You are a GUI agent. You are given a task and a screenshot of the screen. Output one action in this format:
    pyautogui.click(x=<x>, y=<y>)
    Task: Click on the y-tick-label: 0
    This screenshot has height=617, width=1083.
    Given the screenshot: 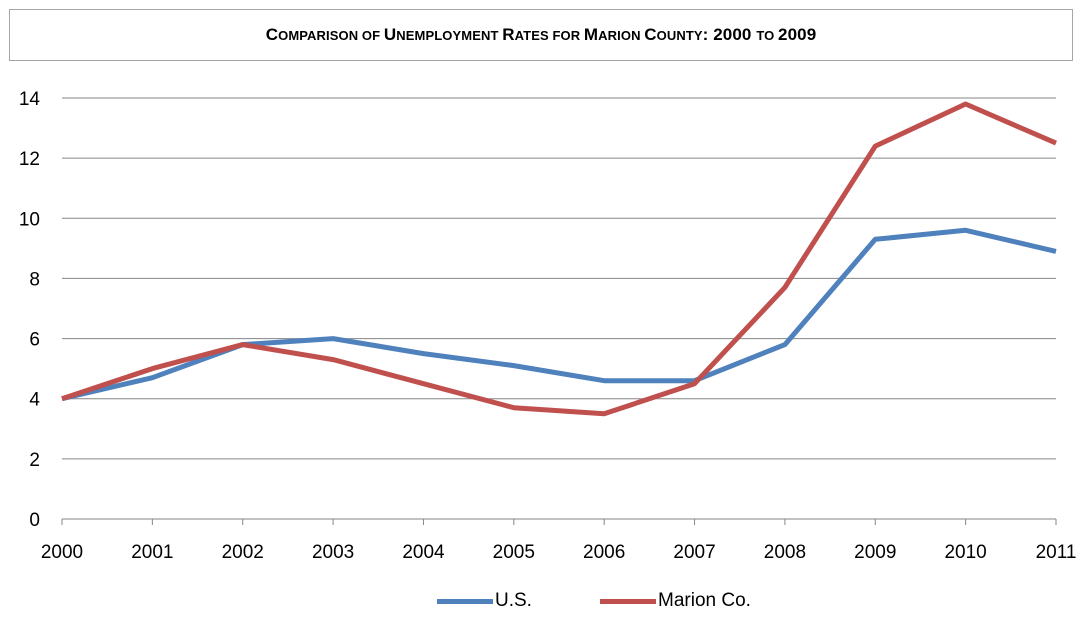 What is the action you would take?
    pyautogui.click(x=34, y=520)
    